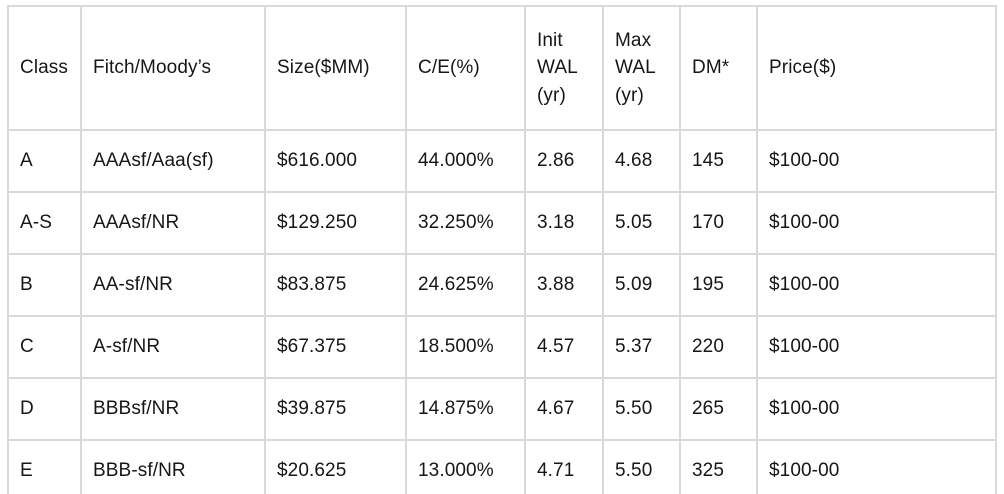  I want to click on table-row-class-c: C A-sf/NR $67.375 18.500% 4.57 5.37 220 $100-00, so click(502, 347).